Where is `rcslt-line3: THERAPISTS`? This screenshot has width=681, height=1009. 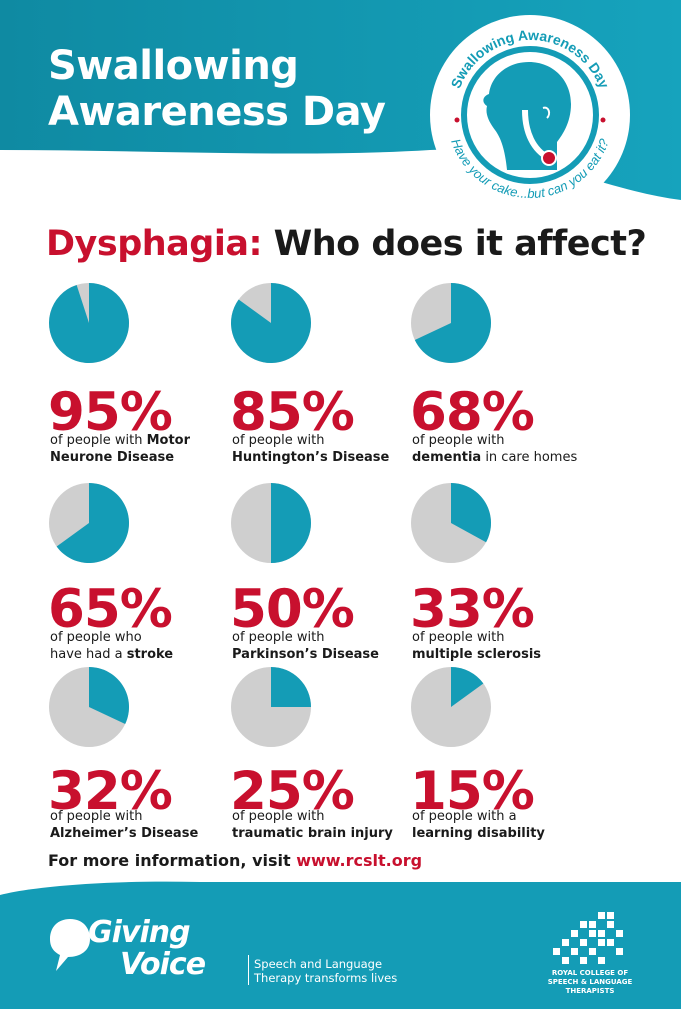 rcslt-line3: THERAPISTS is located at coordinates (590, 991).